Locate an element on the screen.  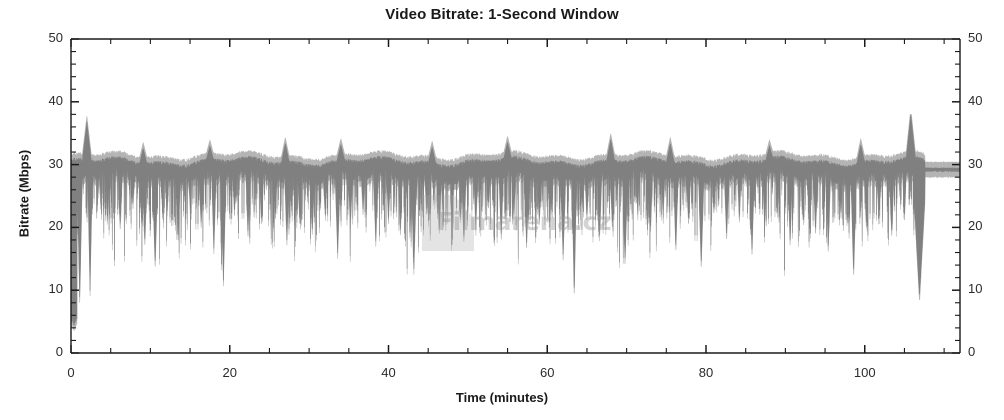
x-tick-label-80: 80 is located at coordinates (706, 372).